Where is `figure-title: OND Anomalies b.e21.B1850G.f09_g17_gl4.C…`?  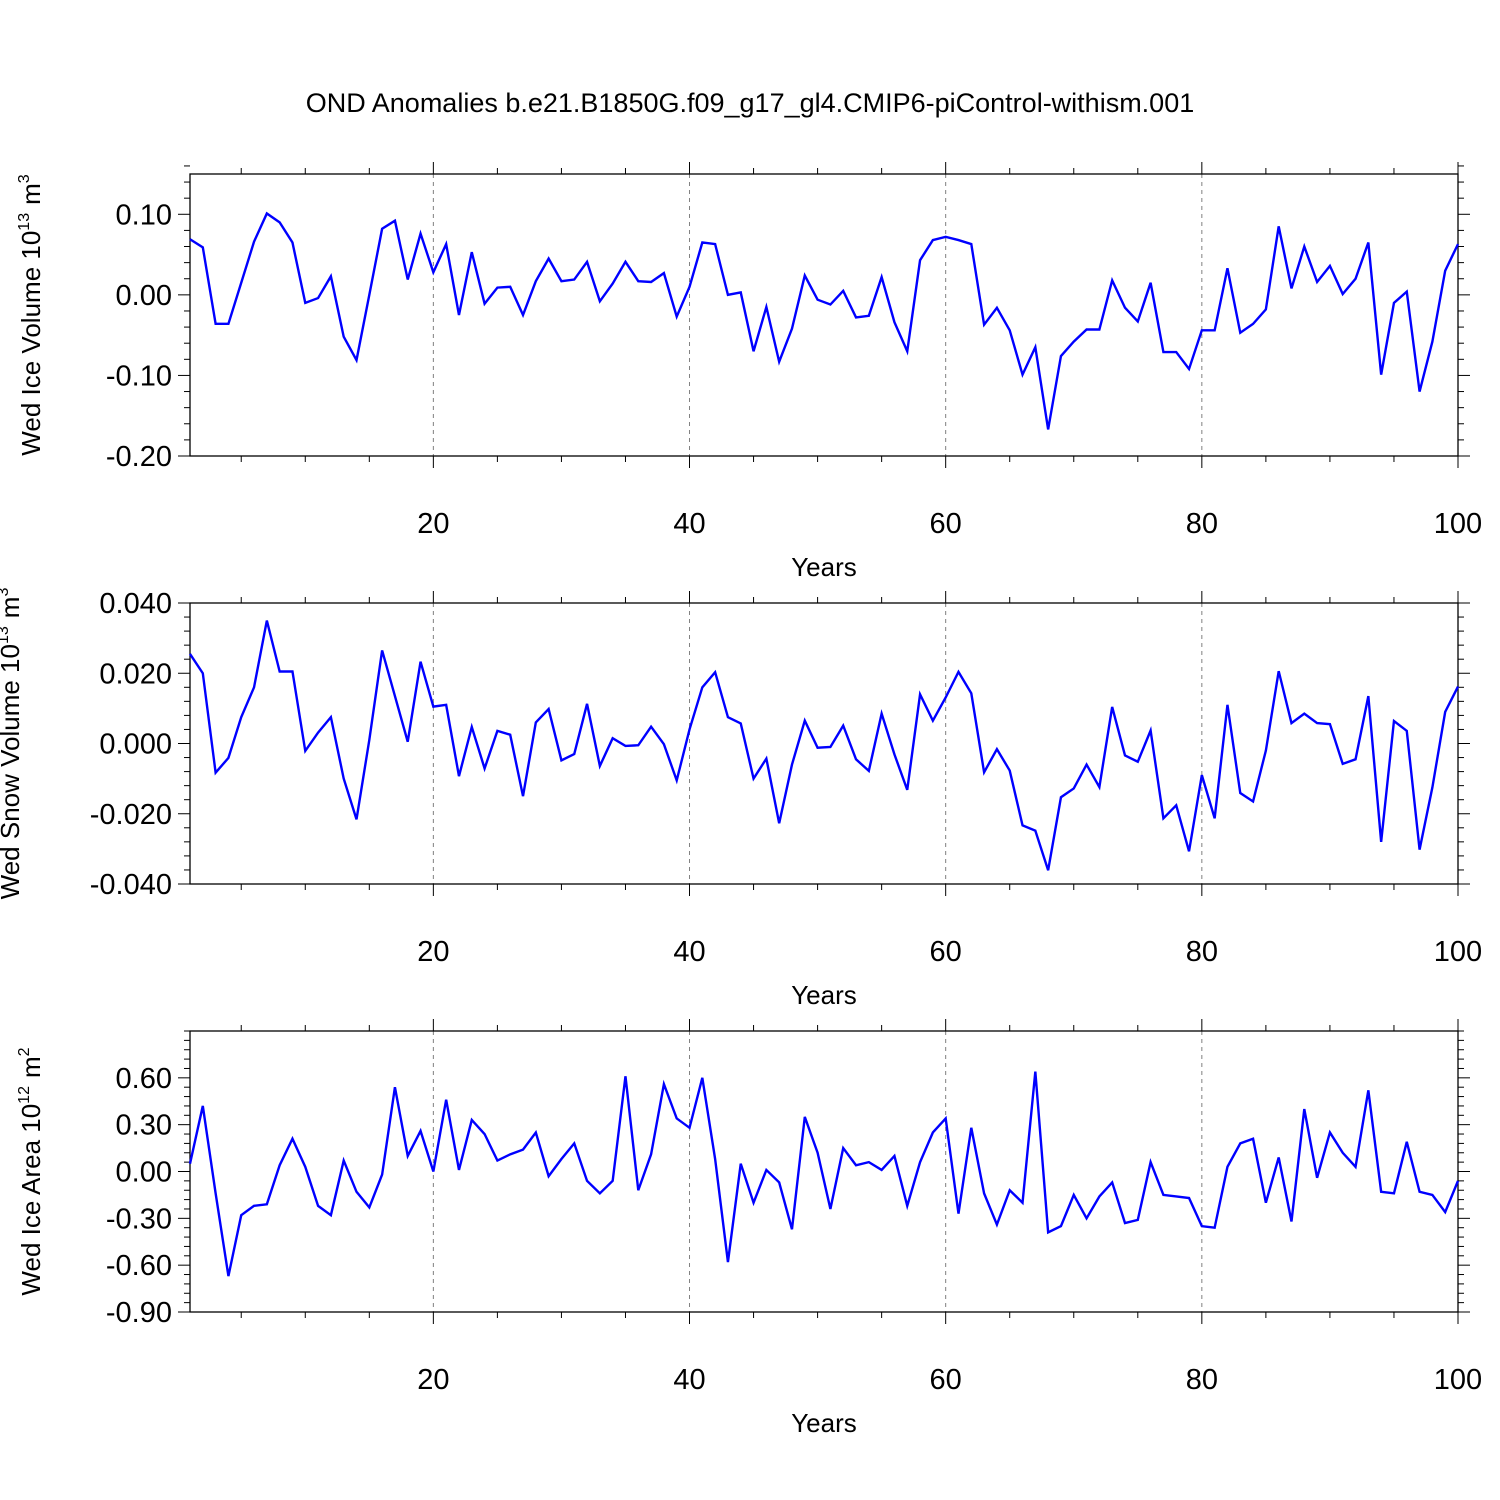 figure-title: OND Anomalies b.e21.B1850G.f09_g17_gl4.C… is located at coordinates (750, 103).